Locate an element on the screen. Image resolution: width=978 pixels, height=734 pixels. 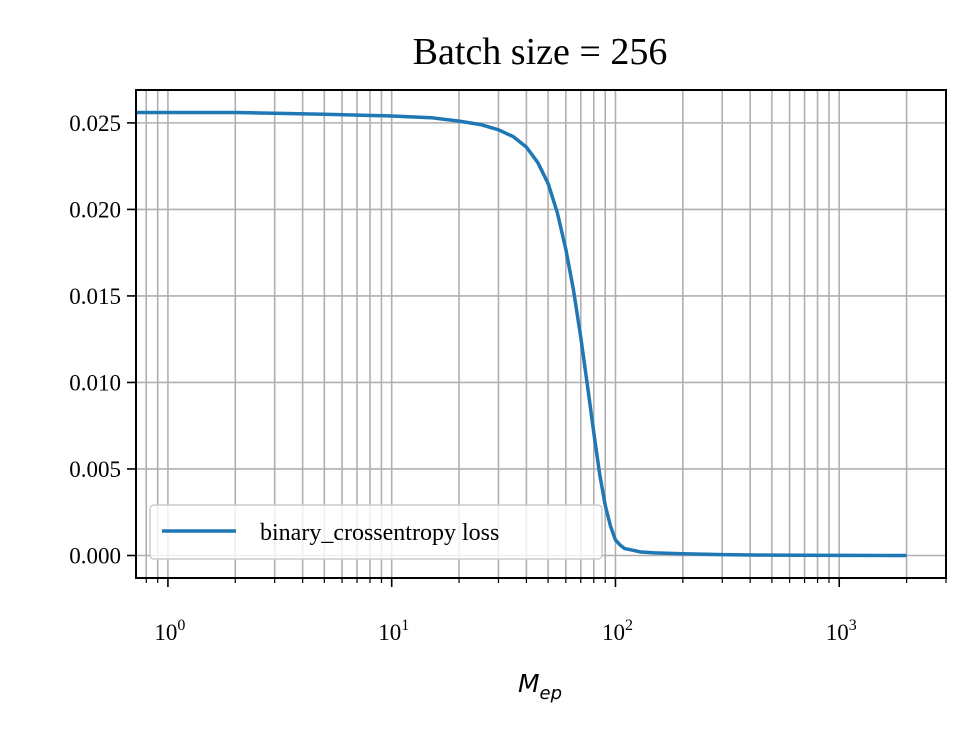
x-axis-label: Mep is located at coordinates (540, 686).